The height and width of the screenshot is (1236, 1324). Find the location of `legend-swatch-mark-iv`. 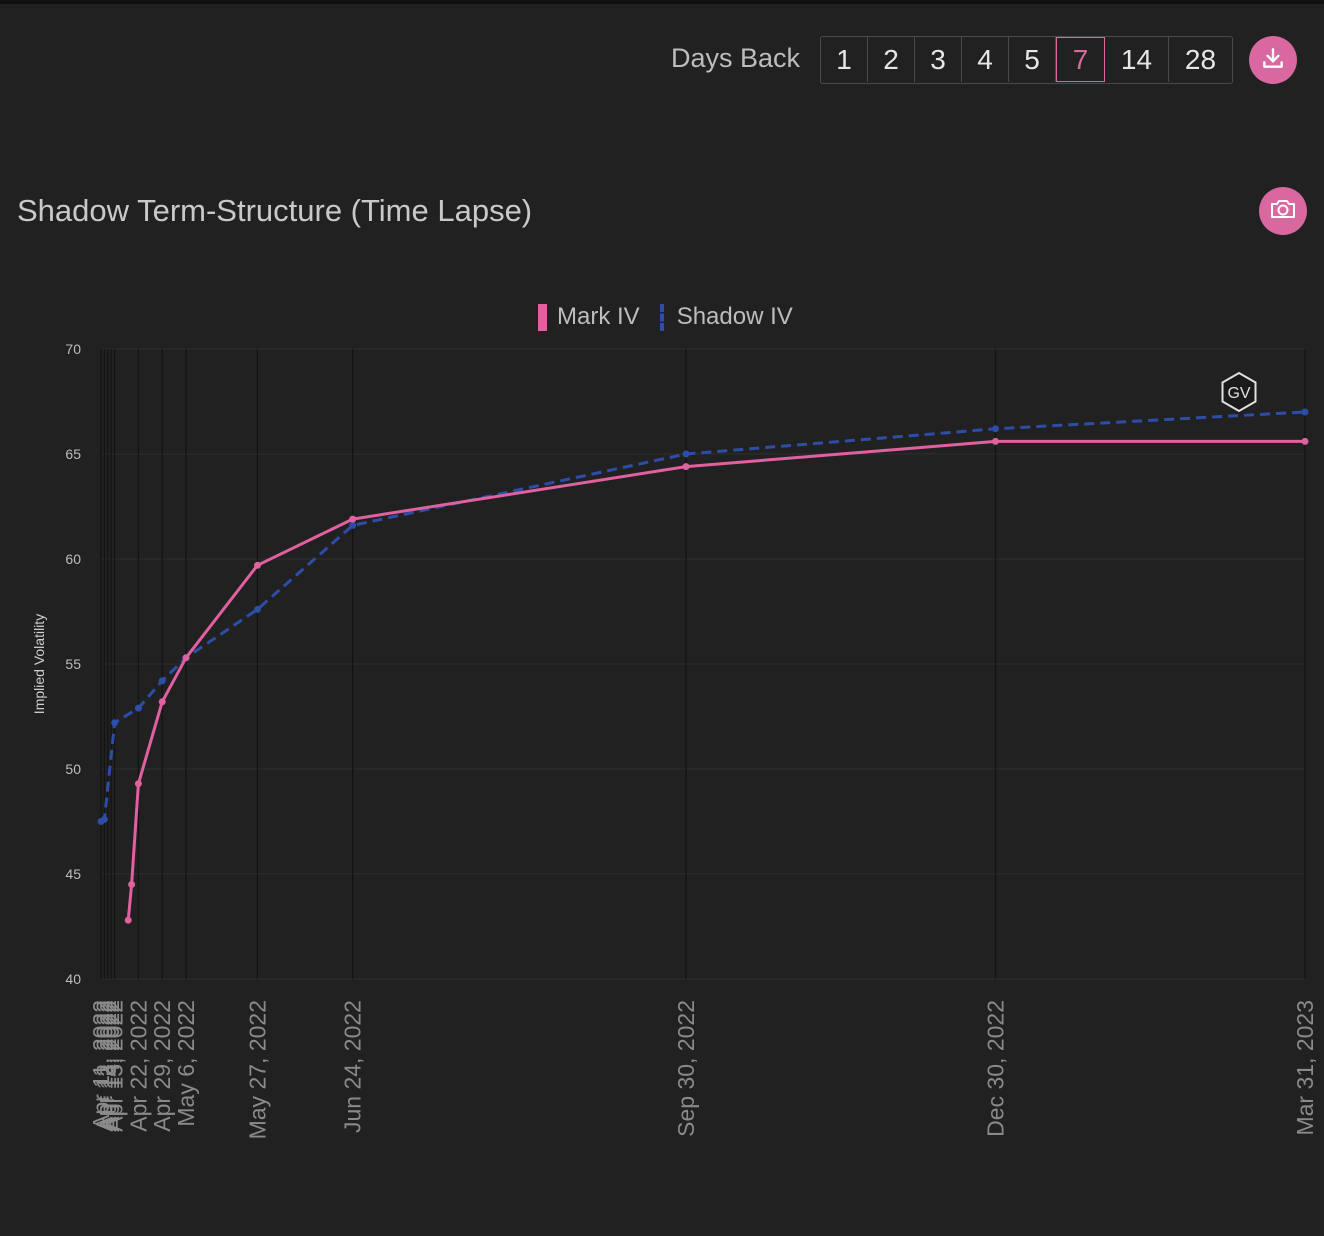

legend-swatch-mark-iv is located at coordinates (542, 317).